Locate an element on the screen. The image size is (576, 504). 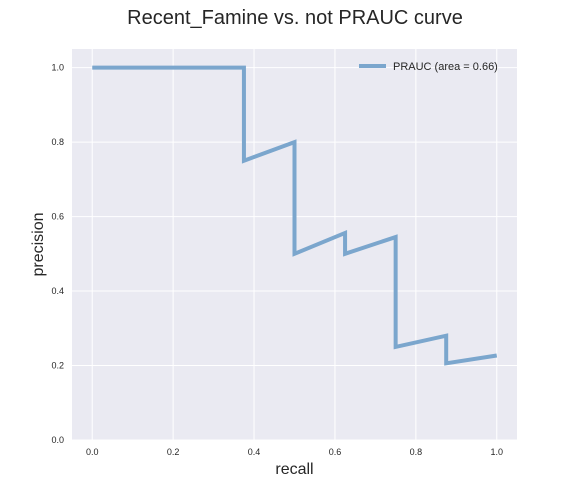
y-tick-label: 0.8 is located at coordinates (57, 142).